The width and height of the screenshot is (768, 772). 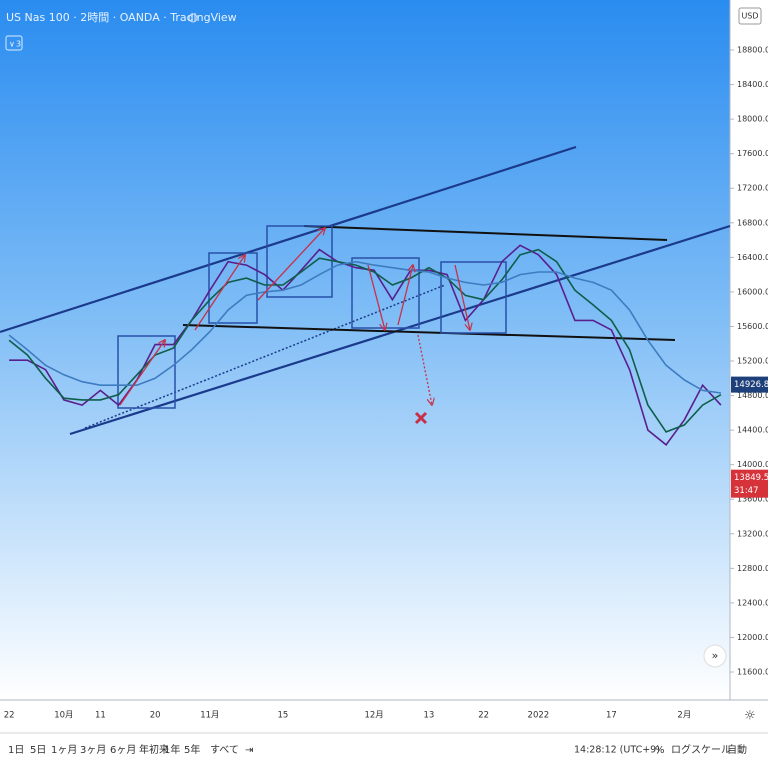 I want to click on scroll-button, so click(x=715, y=656).